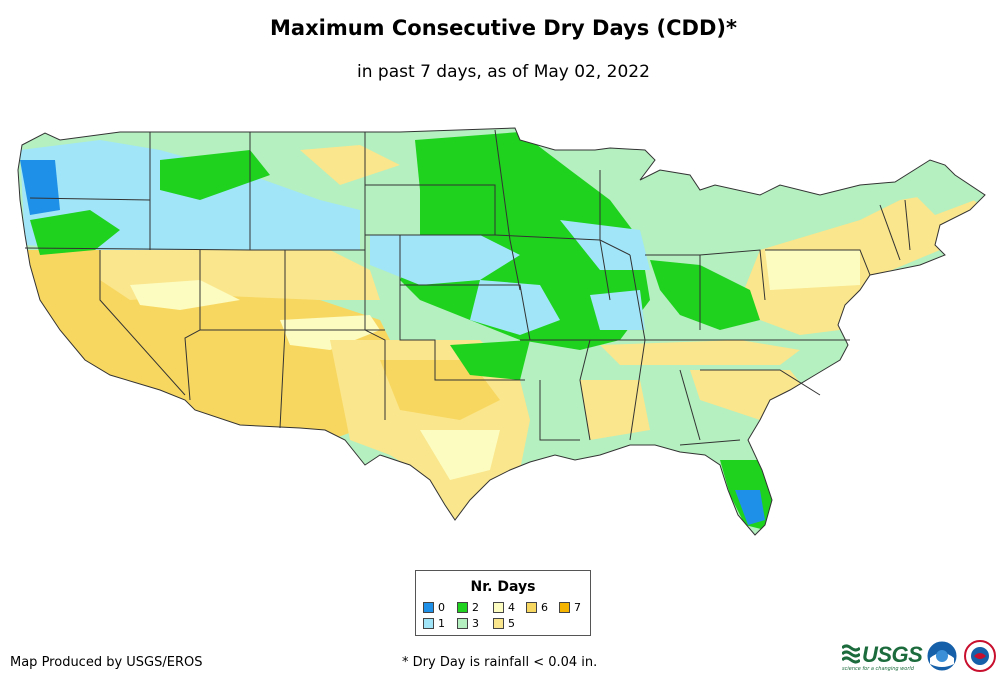  Describe the element at coordinates (106, 662) in the screenshot. I see `map-credit: Map Produced by USGS/EROS` at that location.